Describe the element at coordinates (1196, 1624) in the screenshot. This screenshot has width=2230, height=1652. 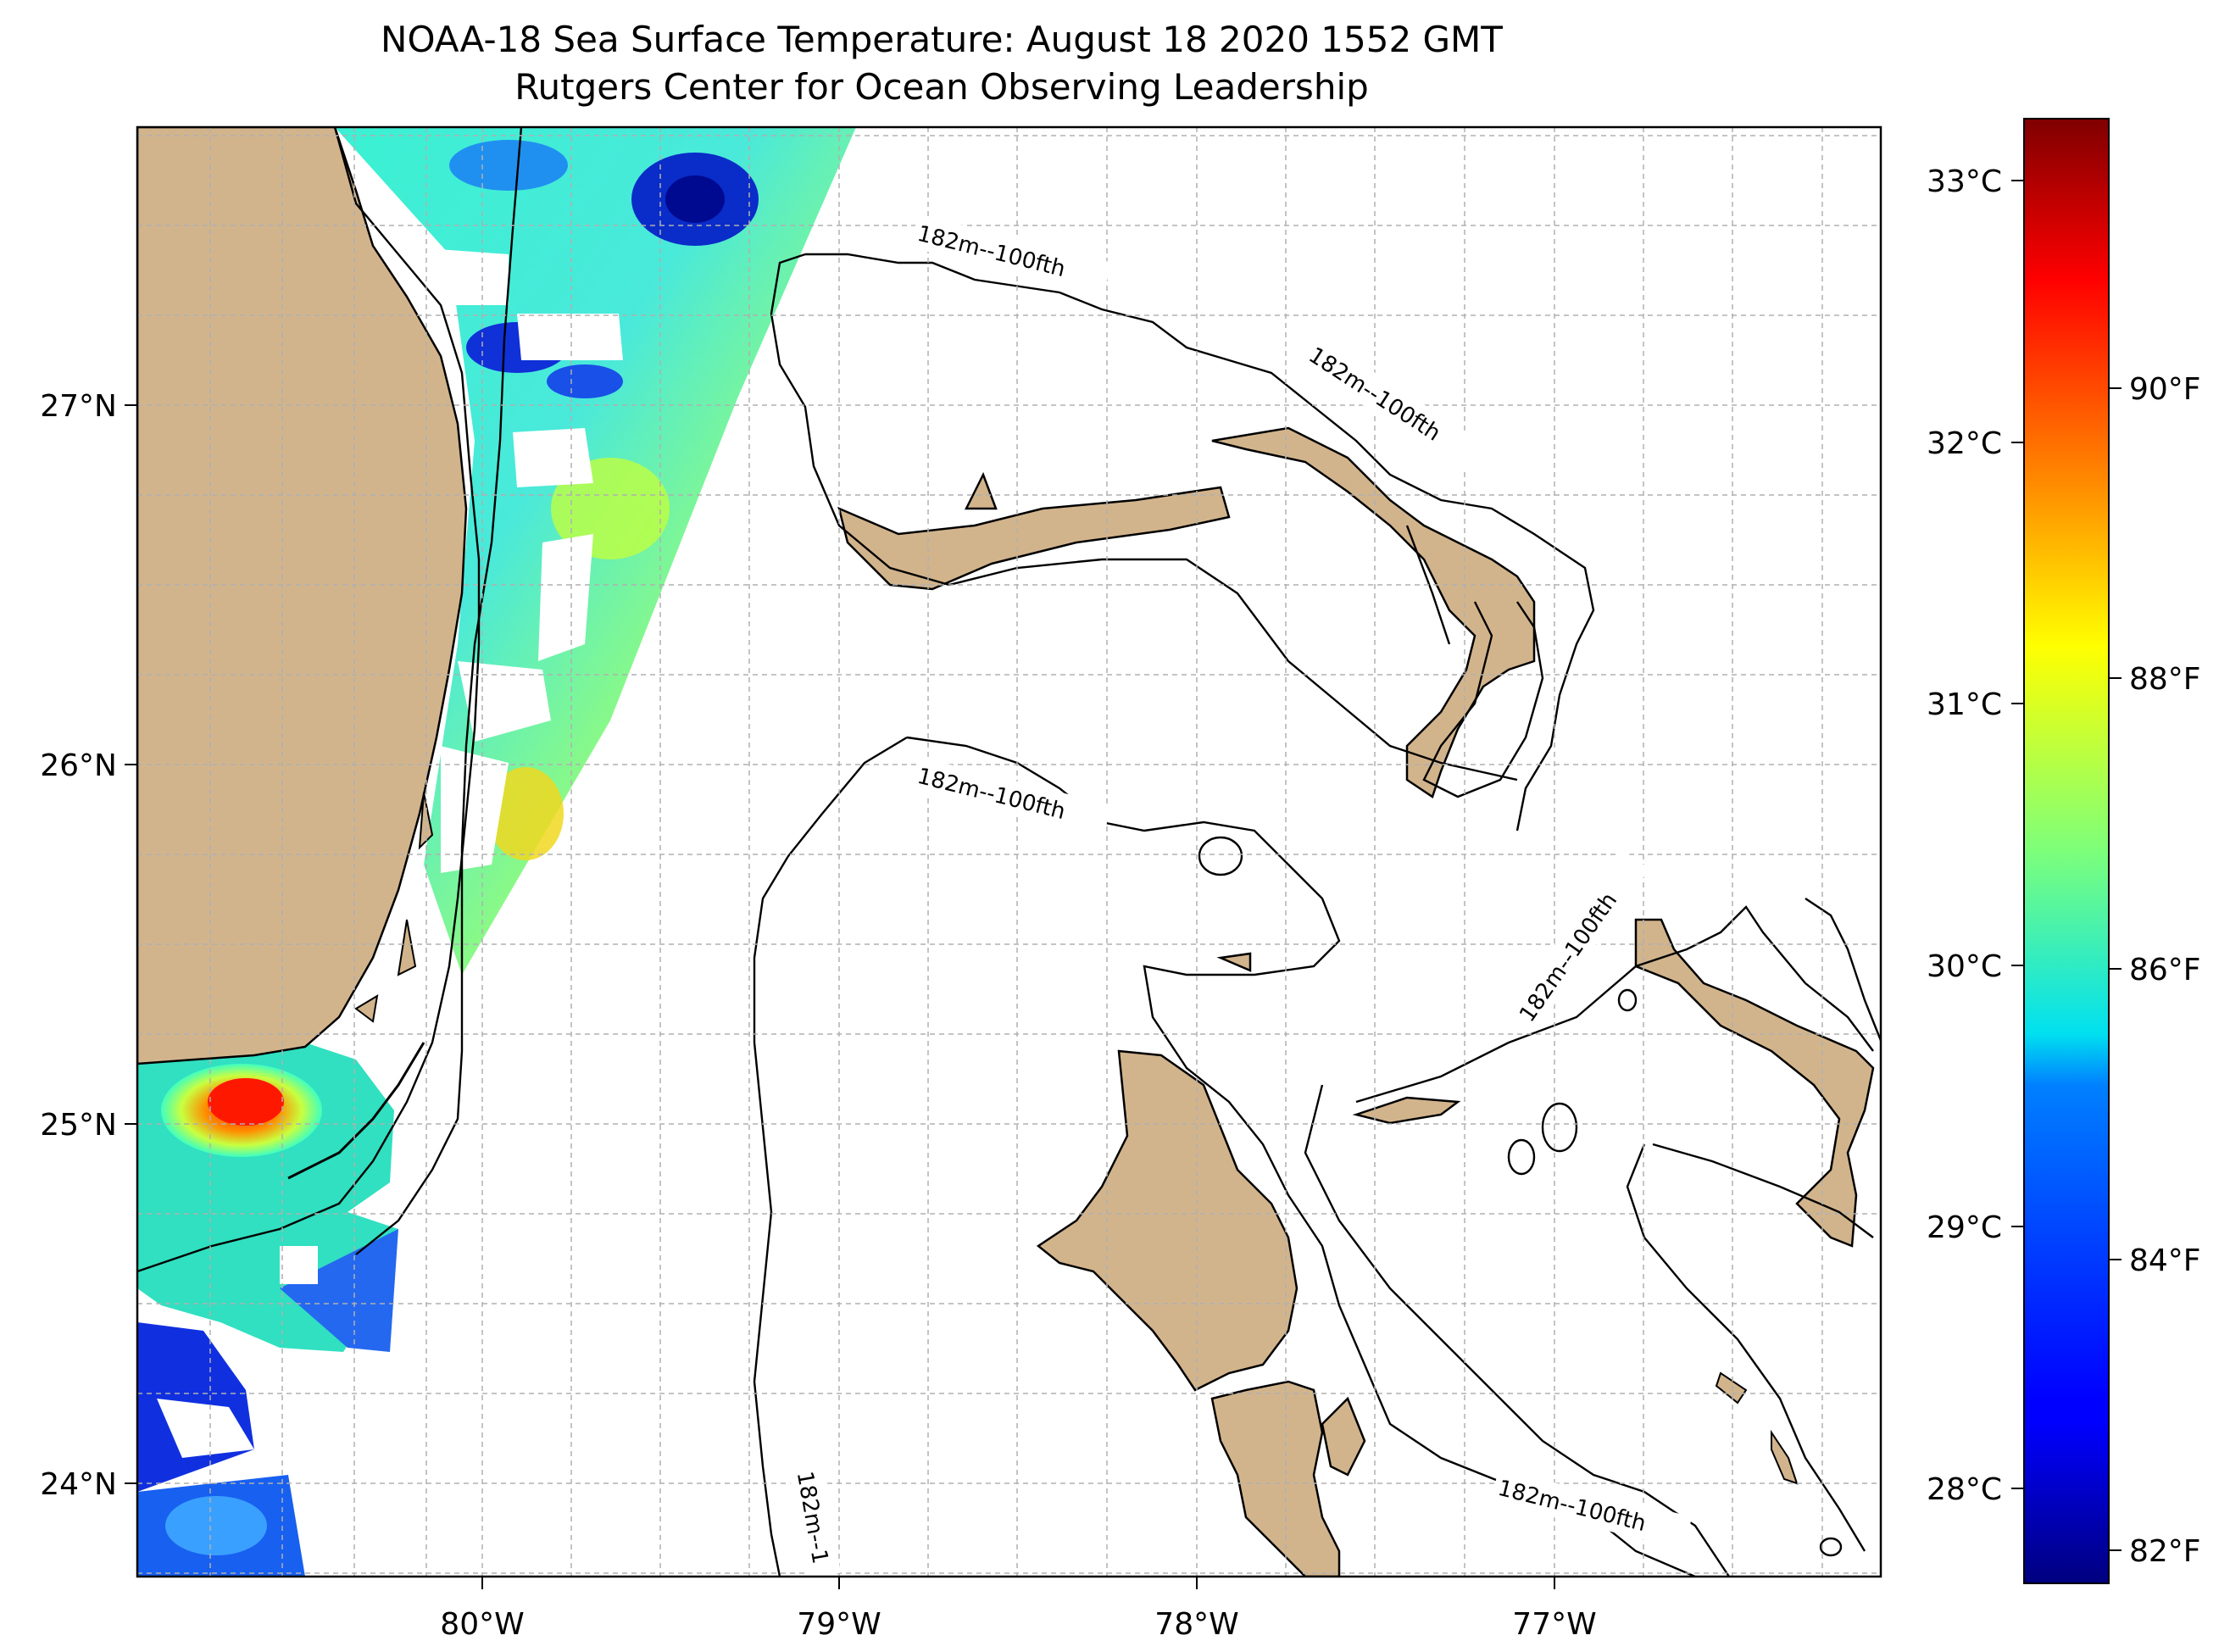
I see `x-tick-label-3: 78°W` at that location.